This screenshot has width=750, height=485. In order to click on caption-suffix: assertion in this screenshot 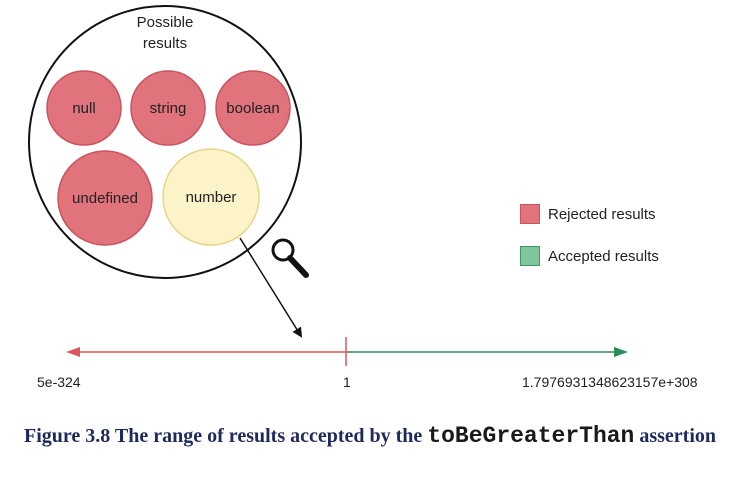, I will do `click(675, 436)`.